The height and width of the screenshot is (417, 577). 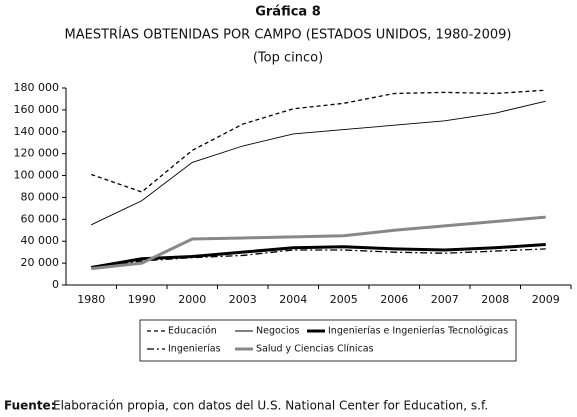 What do you see at coordinates (315, 349) in the screenshot?
I see `legend-label: Salud y Ciencias Clínicas` at bounding box center [315, 349].